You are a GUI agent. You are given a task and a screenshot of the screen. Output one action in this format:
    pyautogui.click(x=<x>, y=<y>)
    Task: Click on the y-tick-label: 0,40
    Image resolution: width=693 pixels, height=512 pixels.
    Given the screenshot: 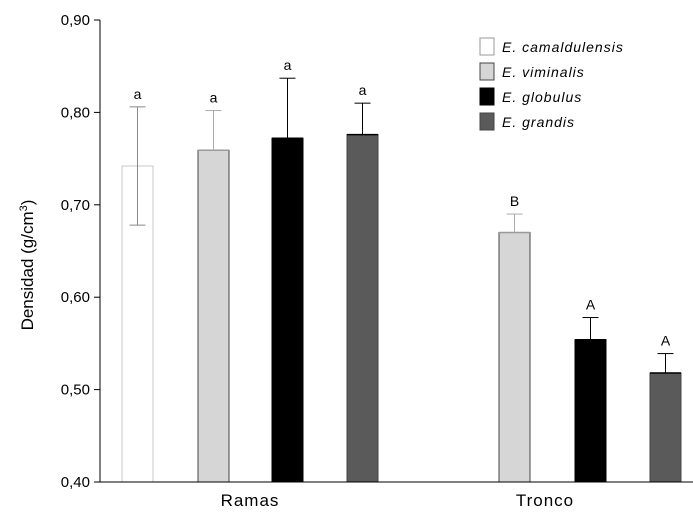 What is the action you would take?
    pyautogui.click(x=75, y=482)
    